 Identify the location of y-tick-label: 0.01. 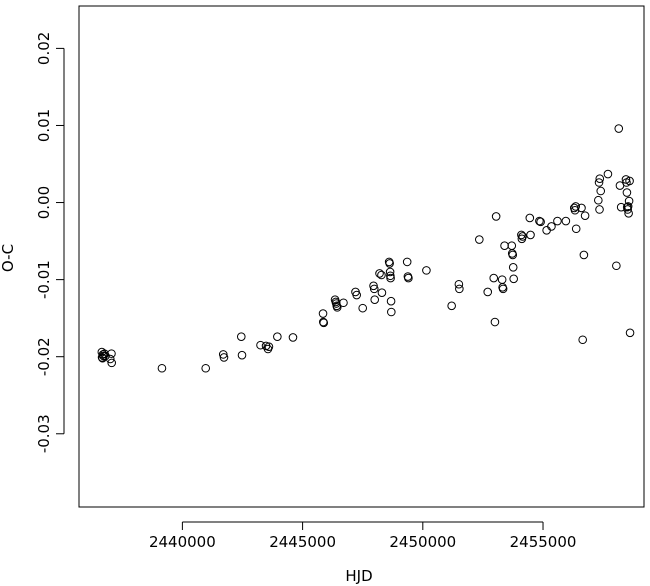
(44, 125).